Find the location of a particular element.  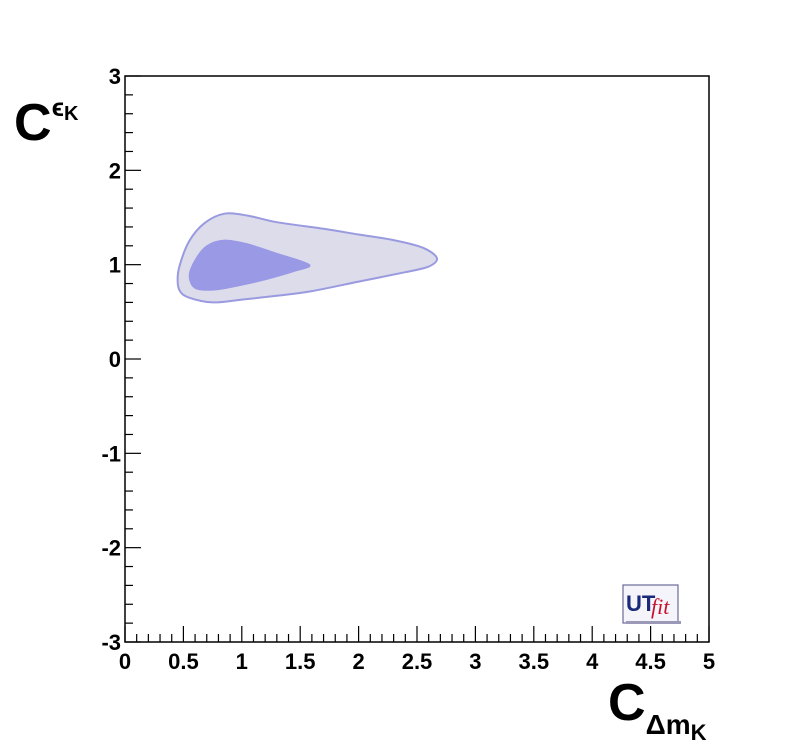

y-tick-label: -1 is located at coordinates (111, 453).